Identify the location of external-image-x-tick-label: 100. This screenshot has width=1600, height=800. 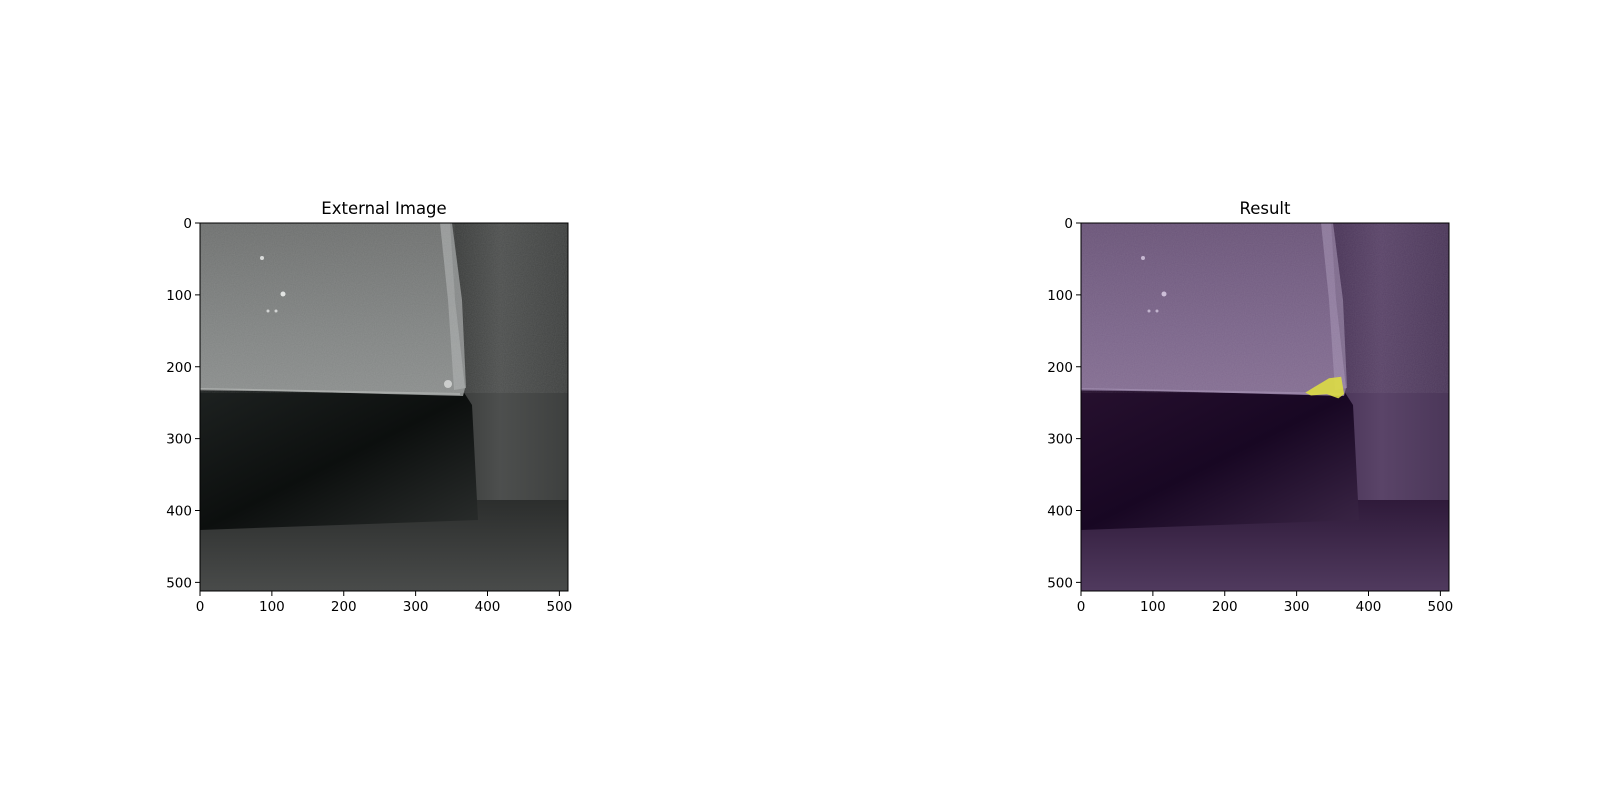
(272, 607).